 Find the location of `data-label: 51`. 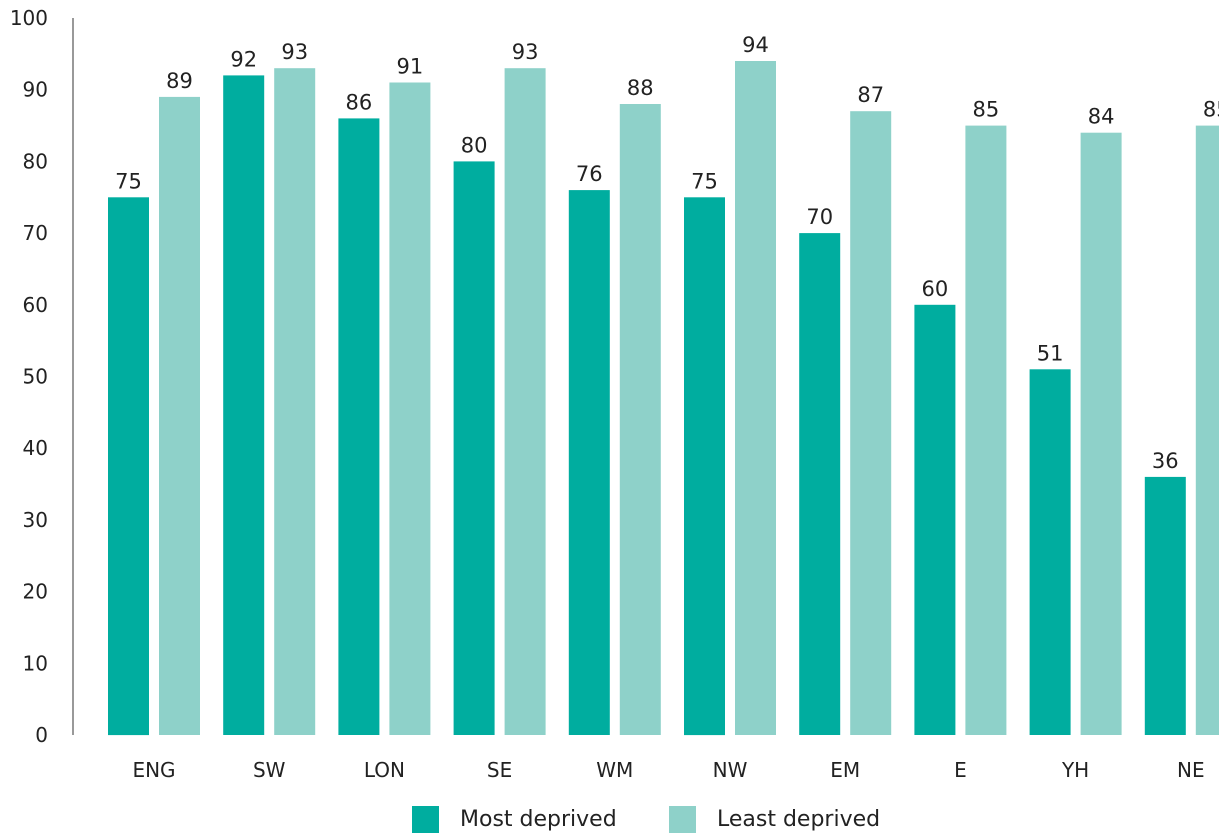

data-label: 51 is located at coordinates (1050, 353).